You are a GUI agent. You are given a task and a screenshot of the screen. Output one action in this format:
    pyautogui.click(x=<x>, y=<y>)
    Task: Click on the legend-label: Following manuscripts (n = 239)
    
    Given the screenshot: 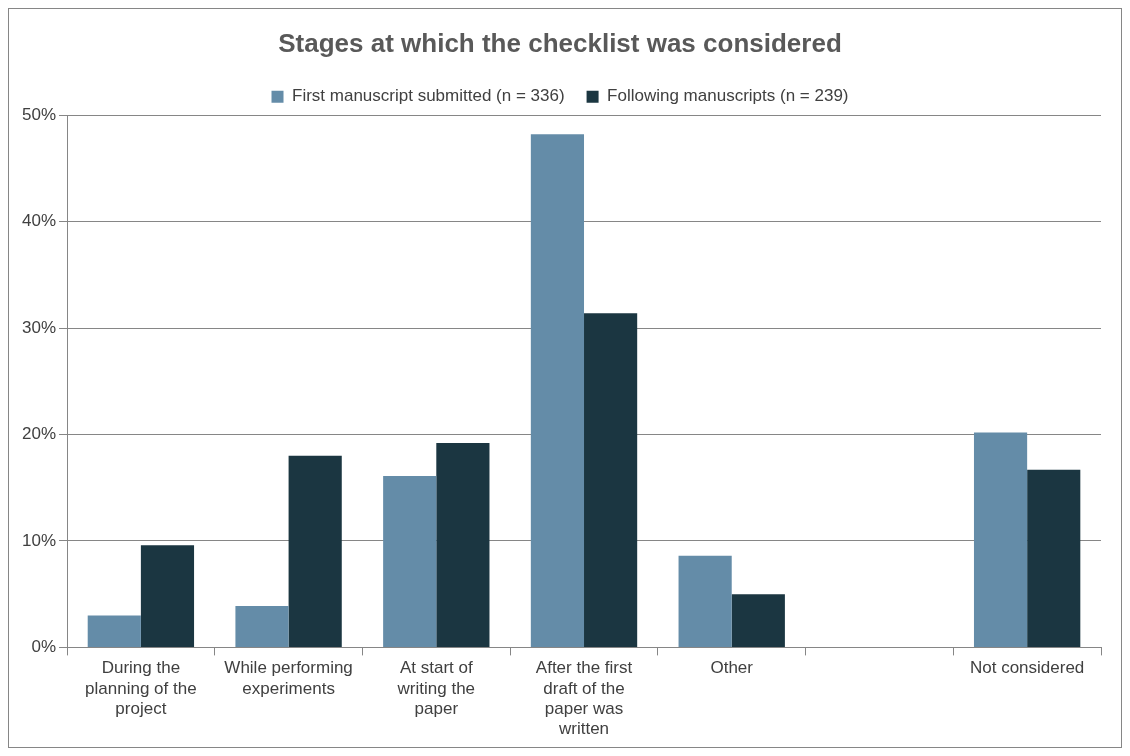 What is the action you would take?
    pyautogui.click(x=728, y=96)
    